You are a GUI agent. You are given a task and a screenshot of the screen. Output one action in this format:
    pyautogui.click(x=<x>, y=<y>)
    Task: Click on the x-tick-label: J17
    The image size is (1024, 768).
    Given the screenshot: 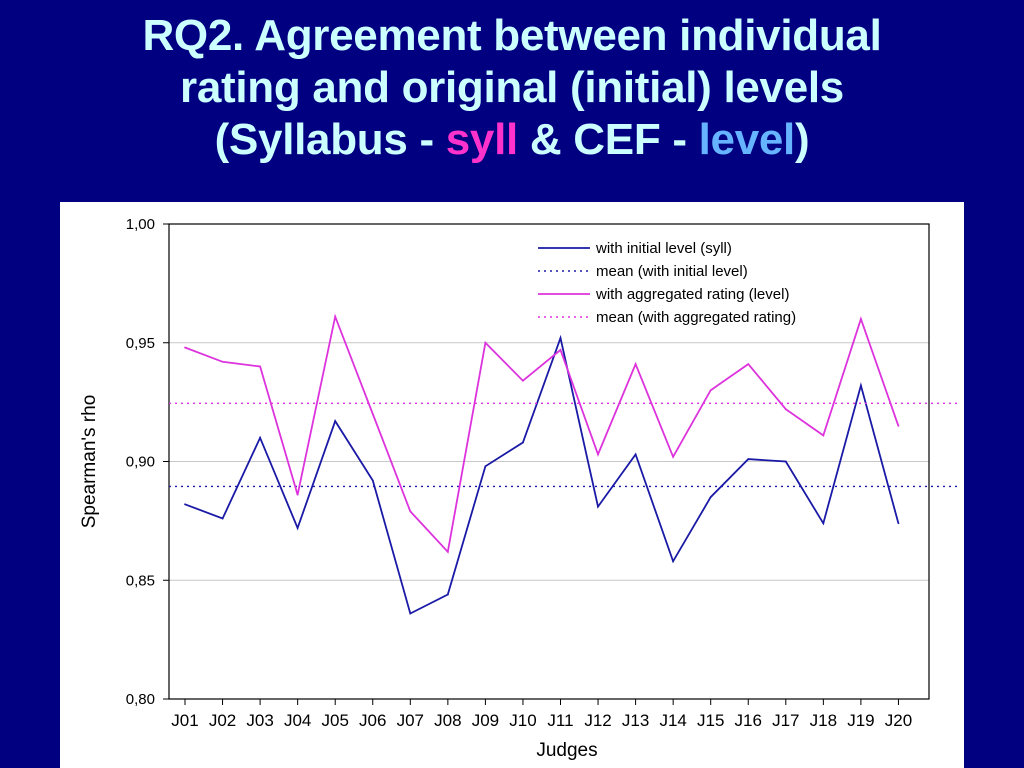 What is the action you would take?
    pyautogui.click(x=785, y=720)
    